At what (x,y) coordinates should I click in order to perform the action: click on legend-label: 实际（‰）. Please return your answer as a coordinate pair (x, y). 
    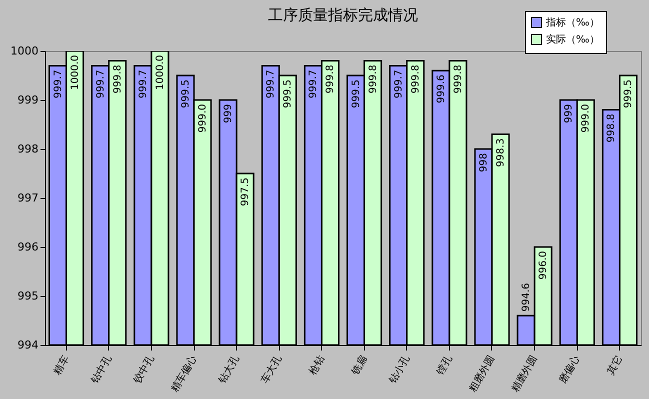
    Looking at the image, I should click on (573, 40).